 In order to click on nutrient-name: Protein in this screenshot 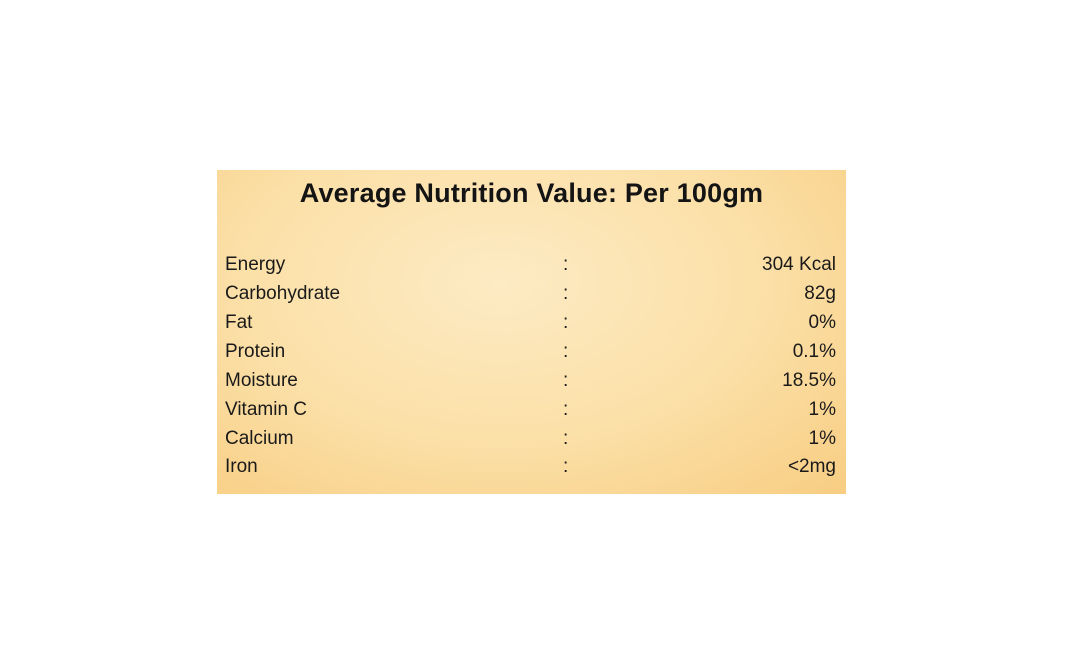, I will do `click(255, 351)`.